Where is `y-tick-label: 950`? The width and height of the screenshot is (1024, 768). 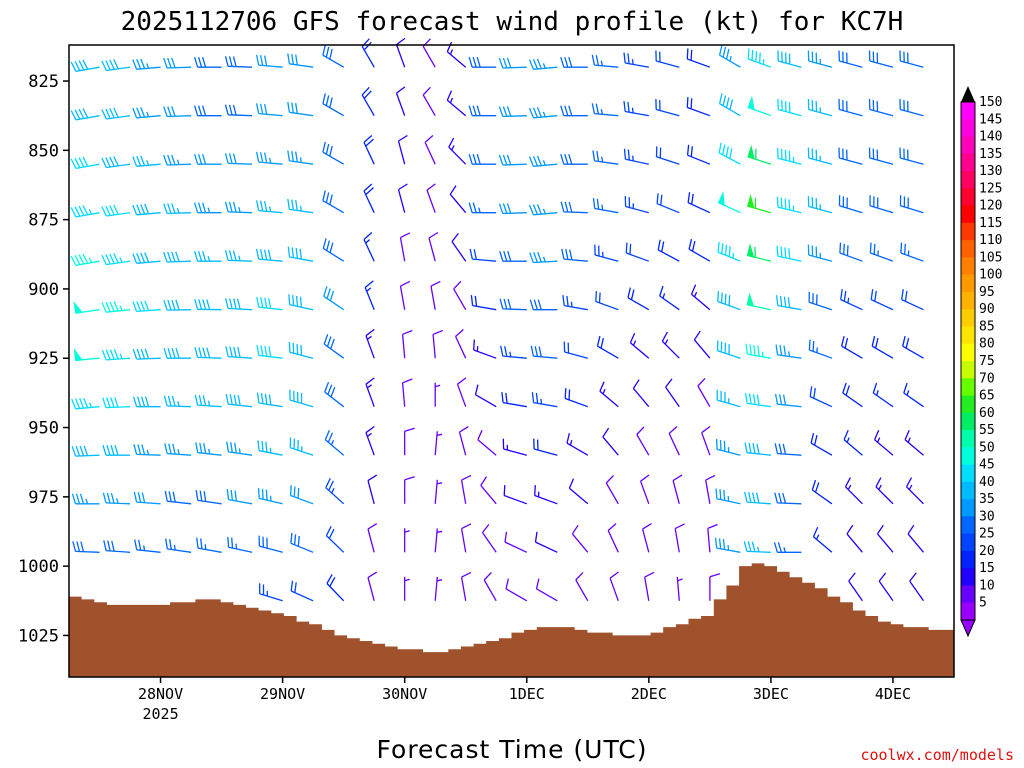
y-tick-label: 950 is located at coordinates (43, 429).